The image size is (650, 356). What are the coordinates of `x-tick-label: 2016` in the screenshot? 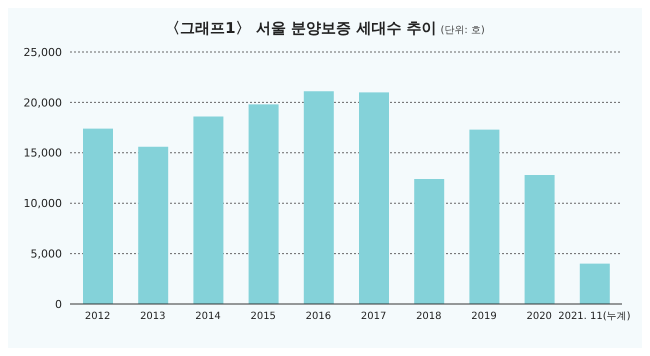 It's located at (319, 316).